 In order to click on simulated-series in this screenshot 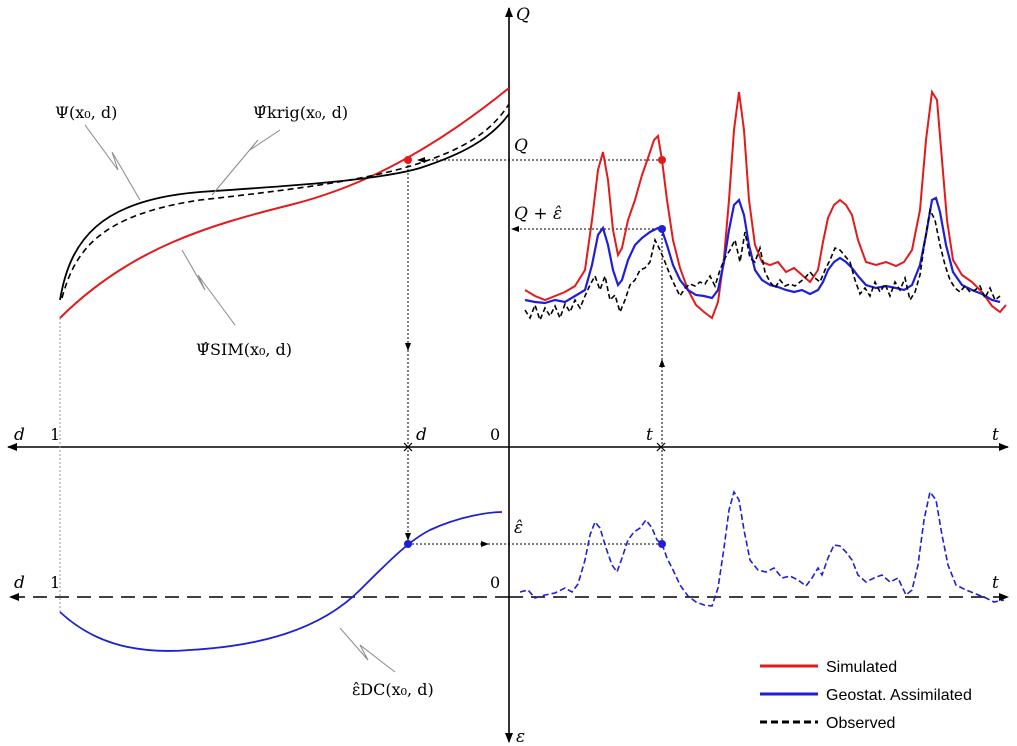, I will do `click(765, 204)`.